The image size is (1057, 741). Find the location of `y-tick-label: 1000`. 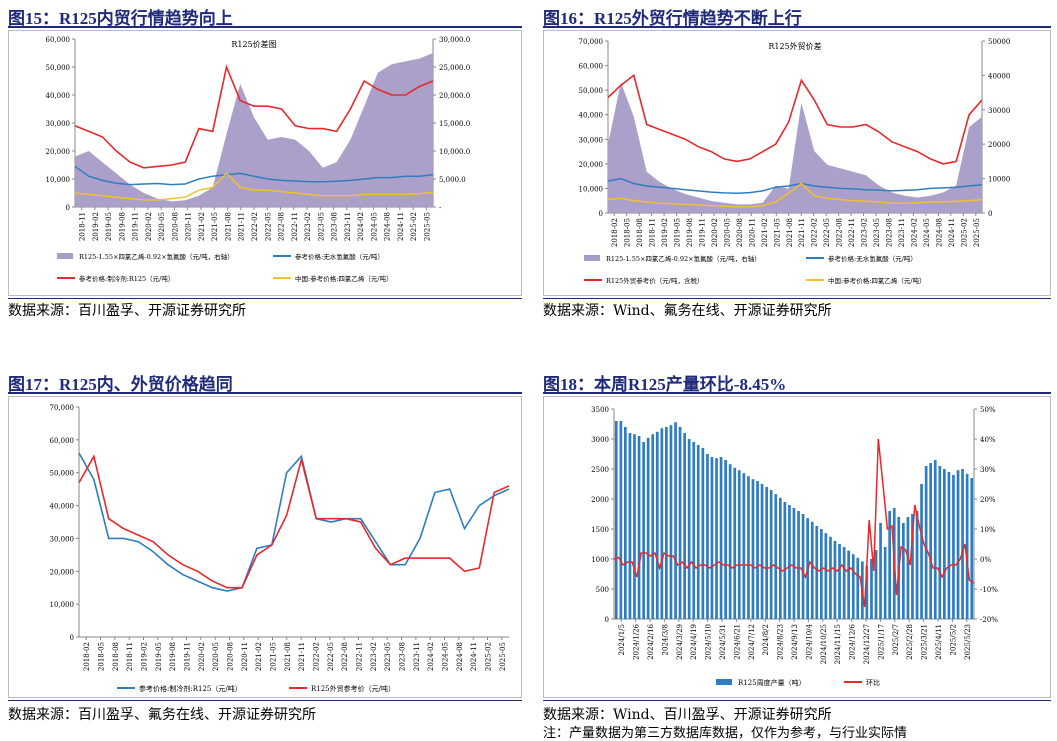

y-tick-label: 1000 is located at coordinates (600, 560).